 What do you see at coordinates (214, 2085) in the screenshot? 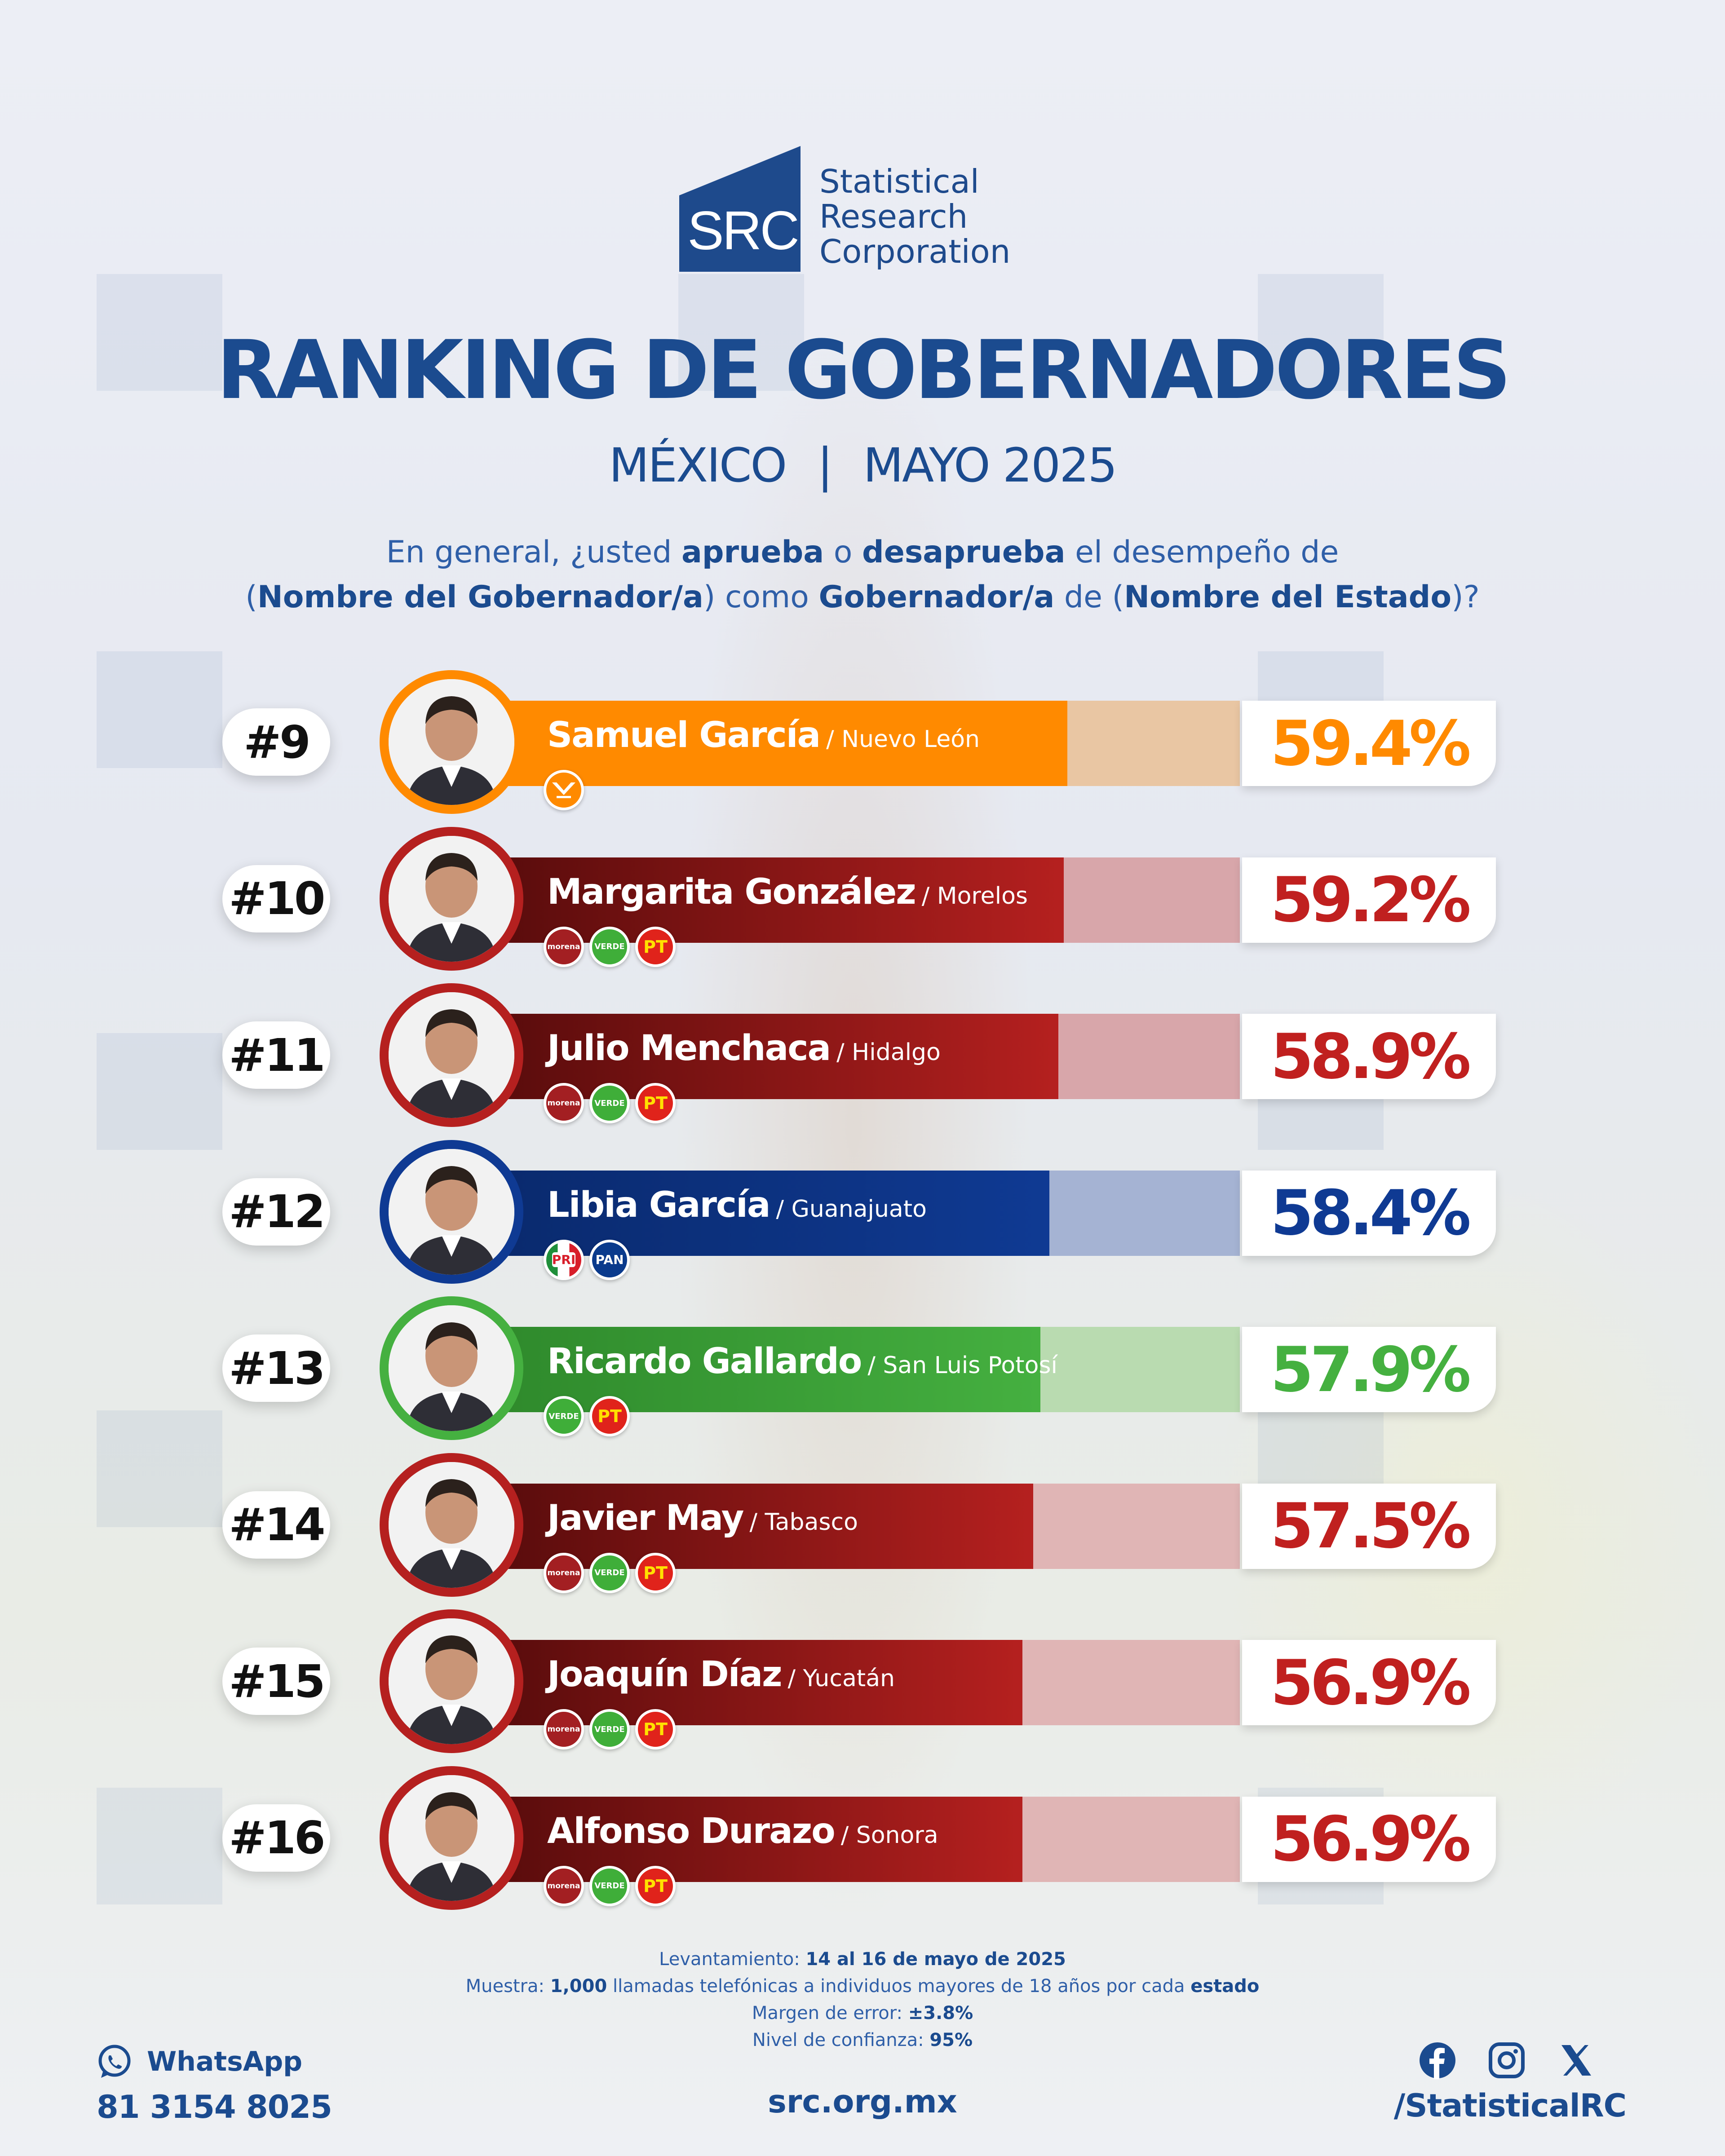
I see `whatsapp-contact: WhatsApp 81 3154 8025` at bounding box center [214, 2085].